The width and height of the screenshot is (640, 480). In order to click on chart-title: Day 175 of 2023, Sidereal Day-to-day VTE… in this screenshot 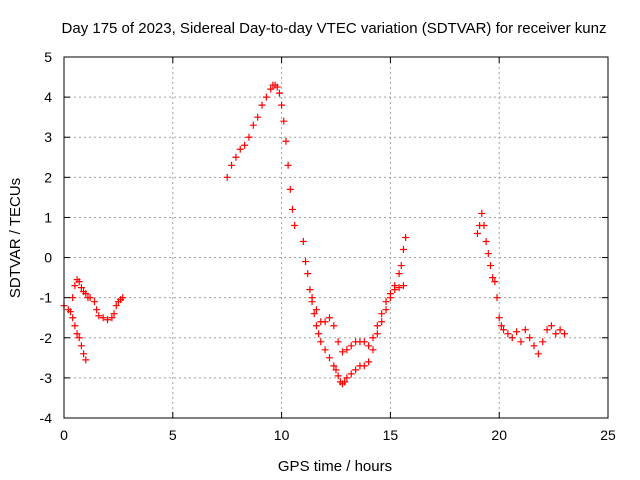, I will do `click(334, 28)`.